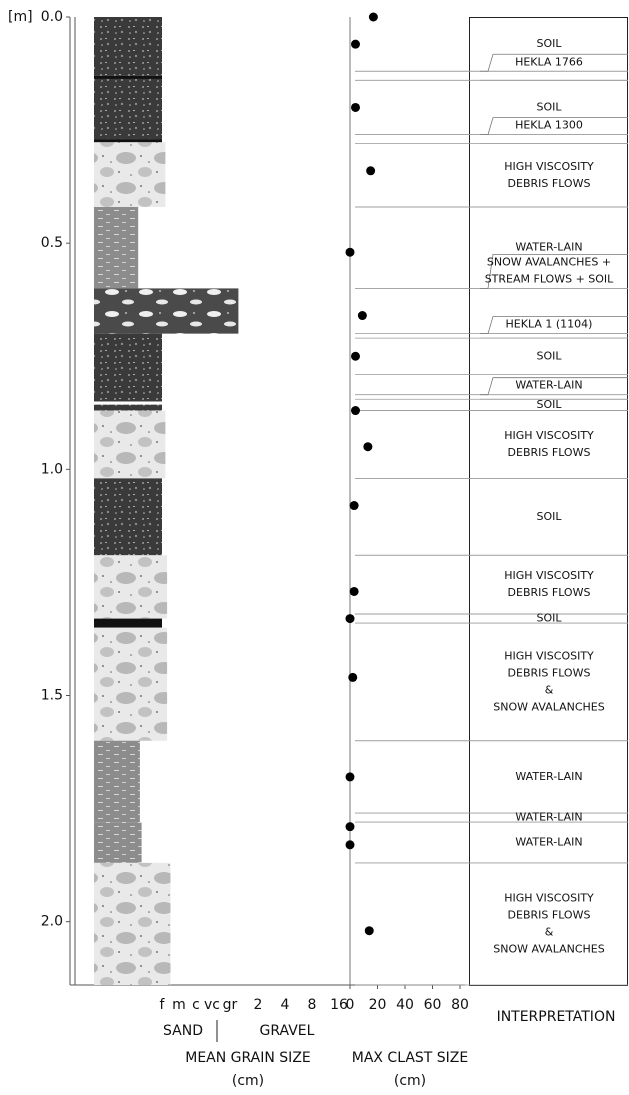 Image resolution: width=629 pixels, height=1095 pixels. What do you see at coordinates (312, 1005) in the screenshot?
I see `x-tick-label: 8` at bounding box center [312, 1005].